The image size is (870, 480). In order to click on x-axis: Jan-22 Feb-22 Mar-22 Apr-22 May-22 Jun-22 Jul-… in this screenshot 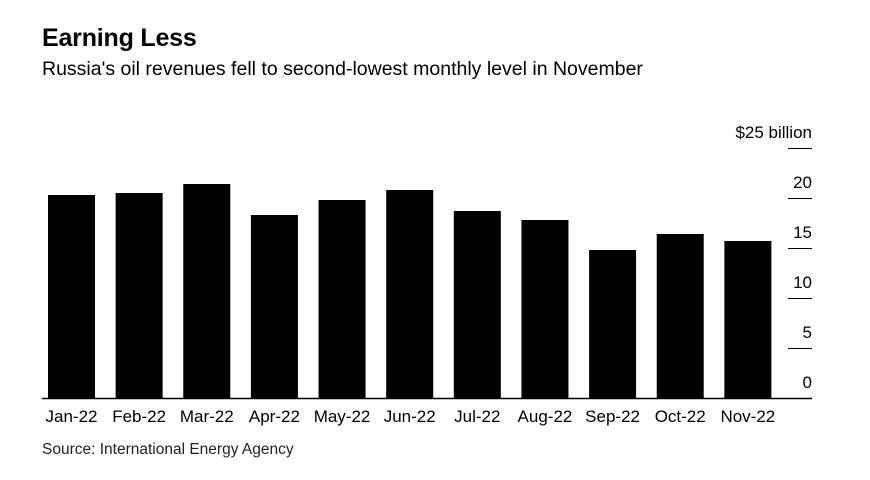, I will do `click(427, 411)`.